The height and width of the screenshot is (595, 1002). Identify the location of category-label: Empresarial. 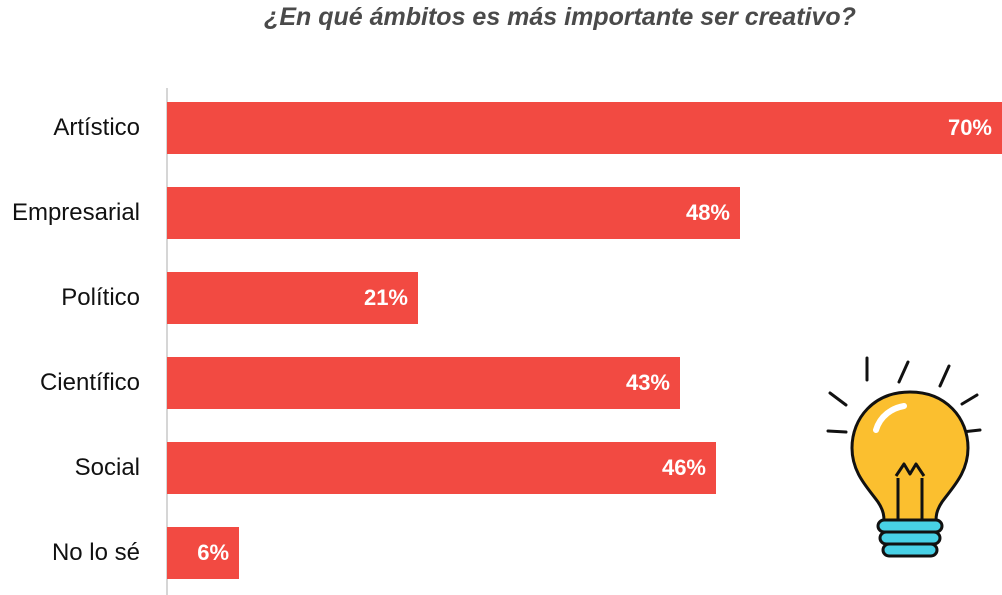
(75, 212).